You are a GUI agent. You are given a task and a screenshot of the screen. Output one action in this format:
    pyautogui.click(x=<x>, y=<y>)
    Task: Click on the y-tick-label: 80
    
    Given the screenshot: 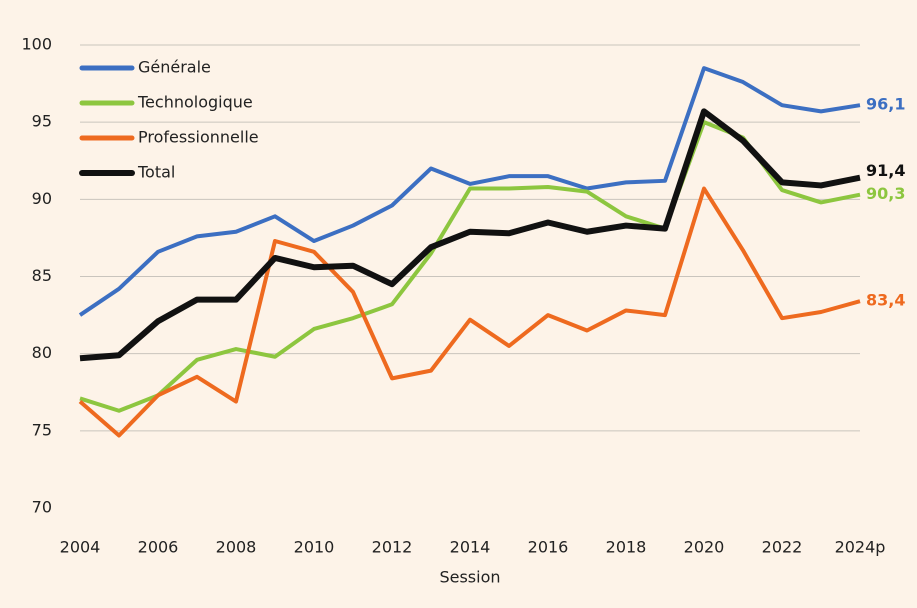 What is the action you would take?
    pyautogui.click(x=42, y=352)
    